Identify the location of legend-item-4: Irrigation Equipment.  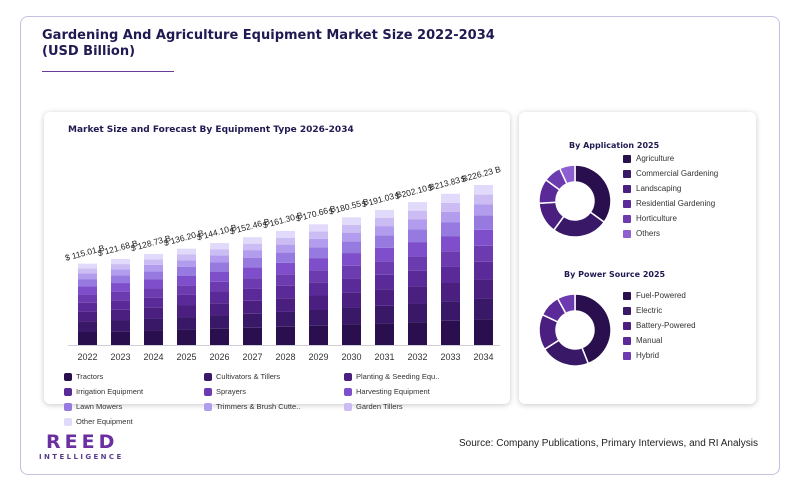
(103, 391).